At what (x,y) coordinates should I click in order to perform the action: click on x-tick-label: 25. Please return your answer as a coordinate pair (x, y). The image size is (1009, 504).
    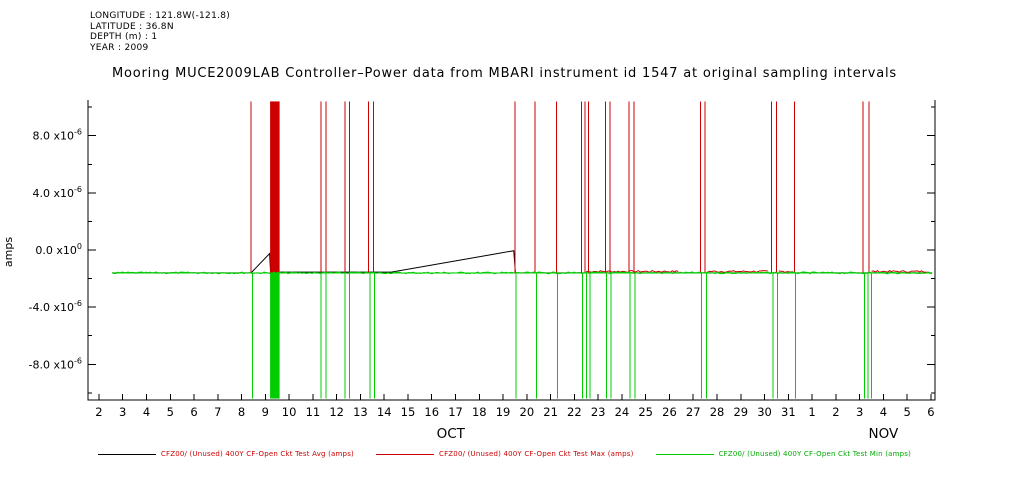
    Looking at the image, I should click on (645, 412).